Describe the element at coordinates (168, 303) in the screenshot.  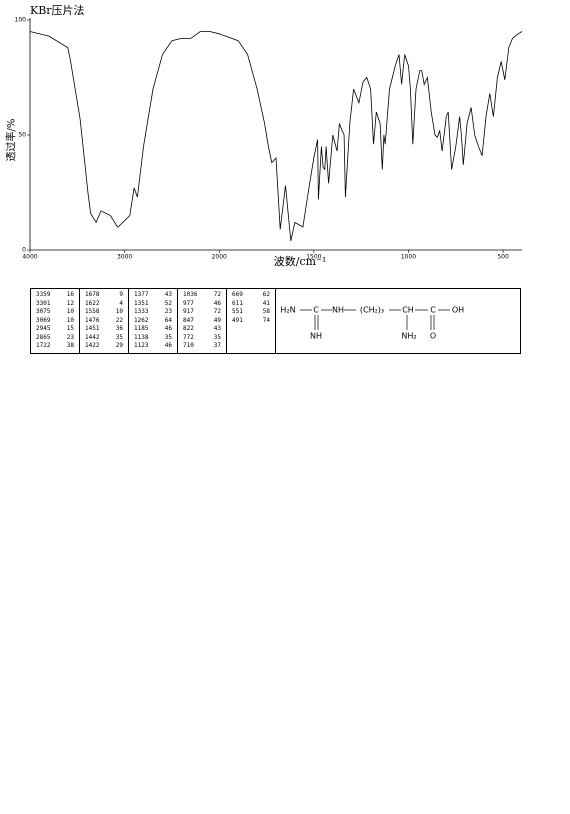
I see `transmittance: 52` at that location.